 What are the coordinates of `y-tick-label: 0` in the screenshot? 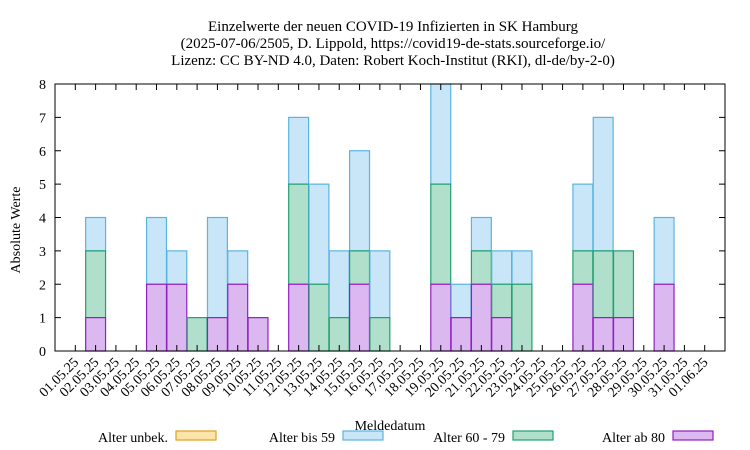 It's located at (42, 352).